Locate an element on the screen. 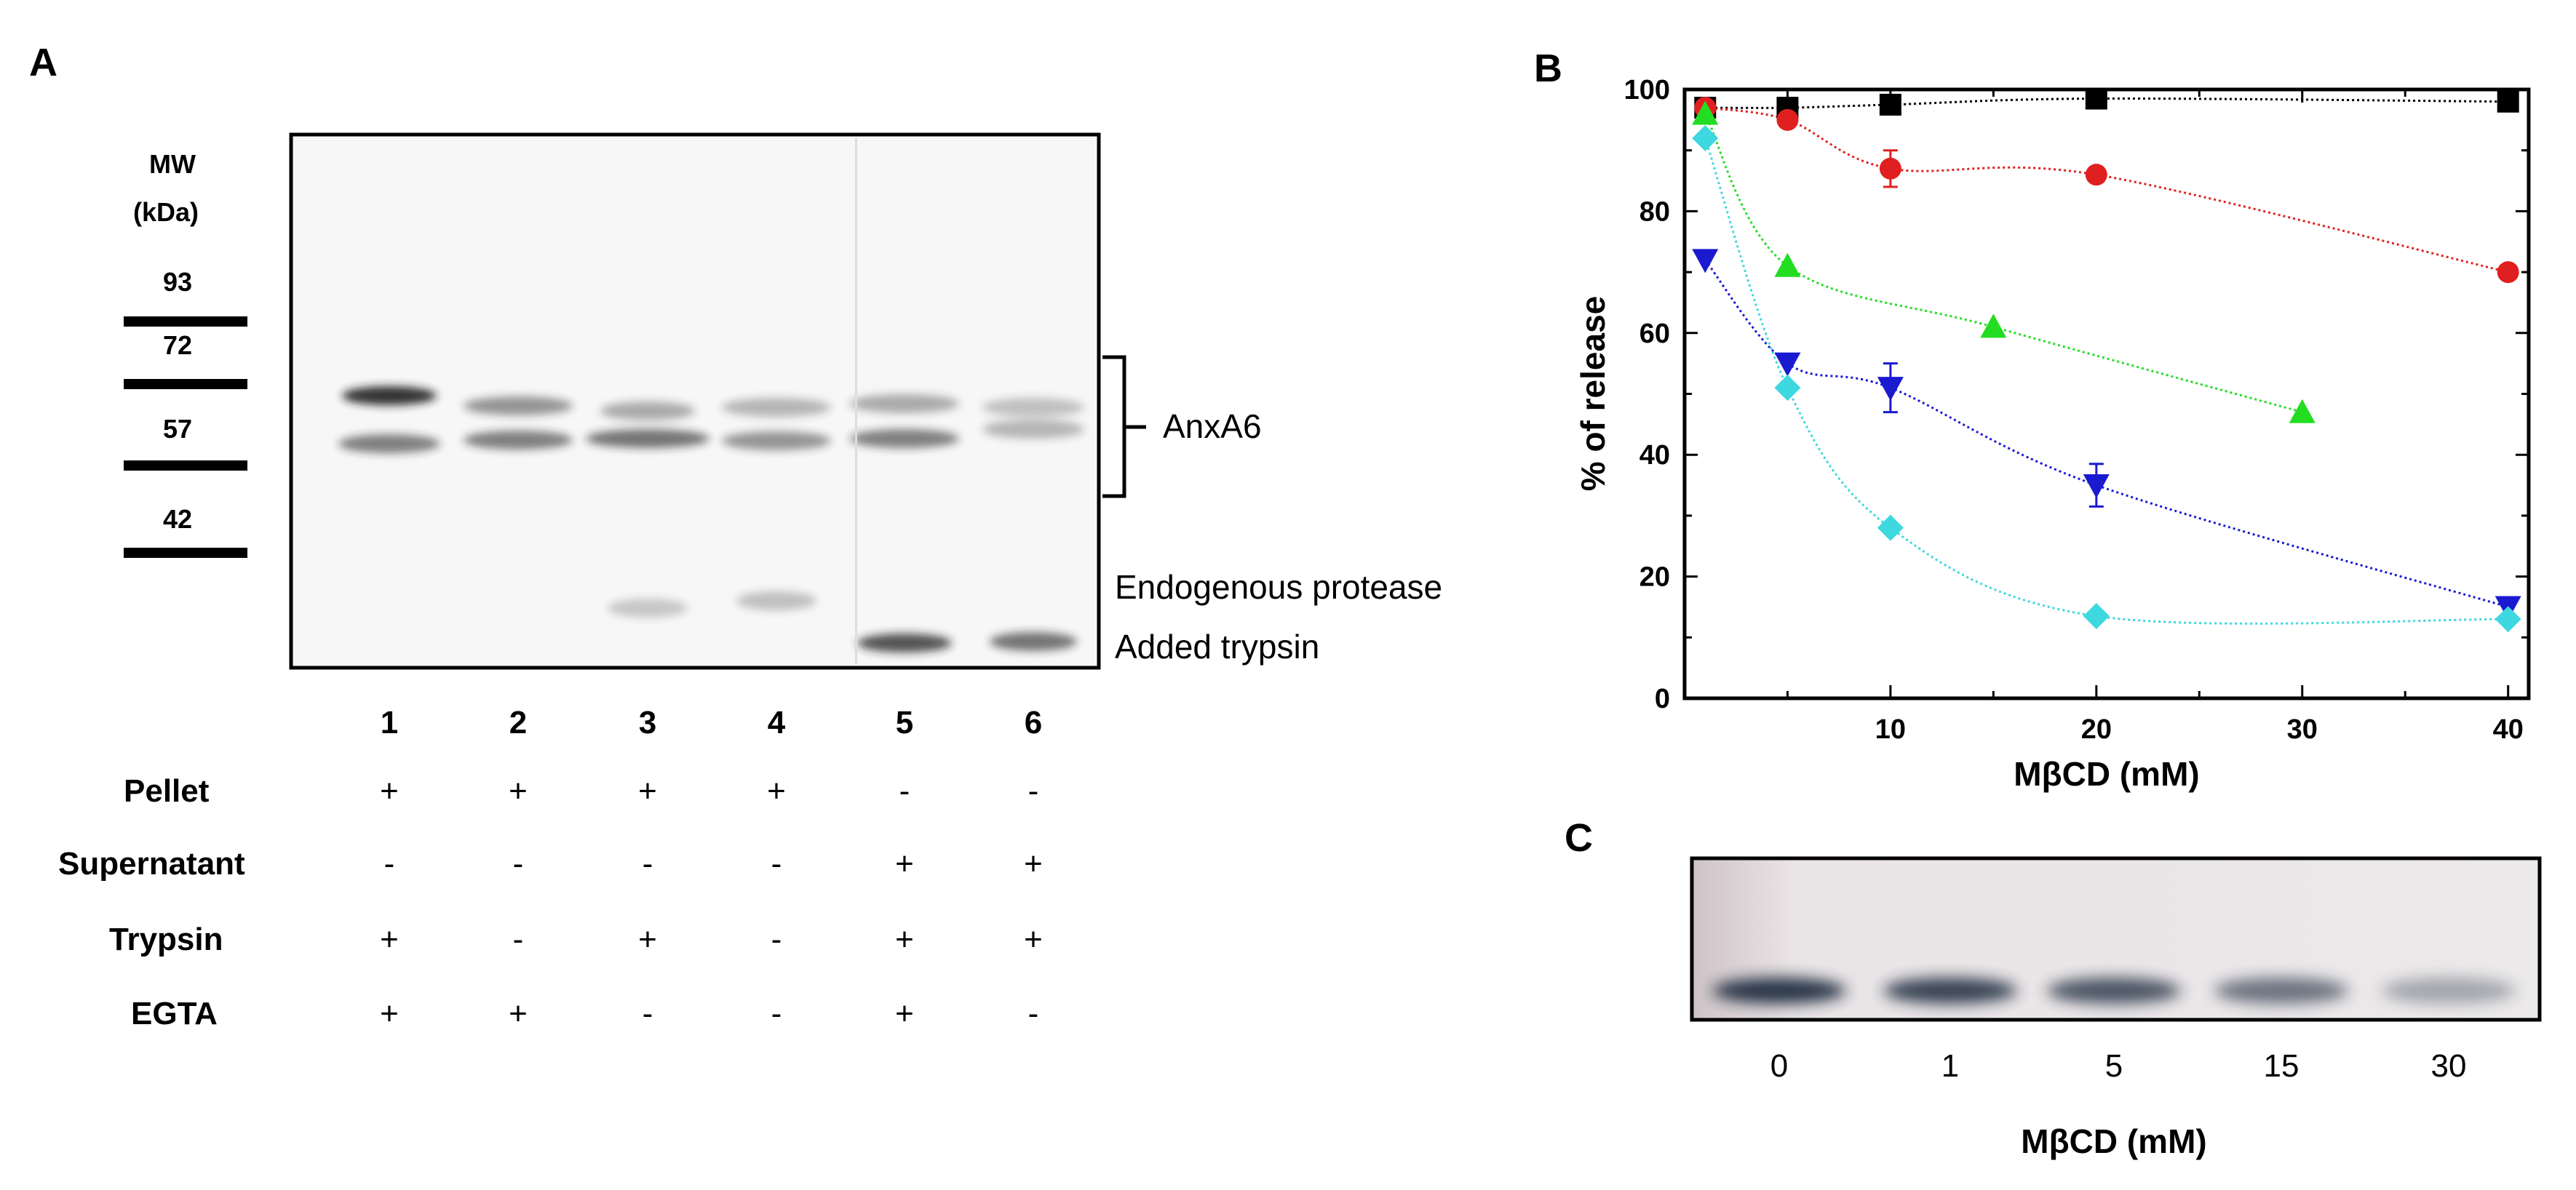  y-tick-label: 0 is located at coordinates (1663, 699).